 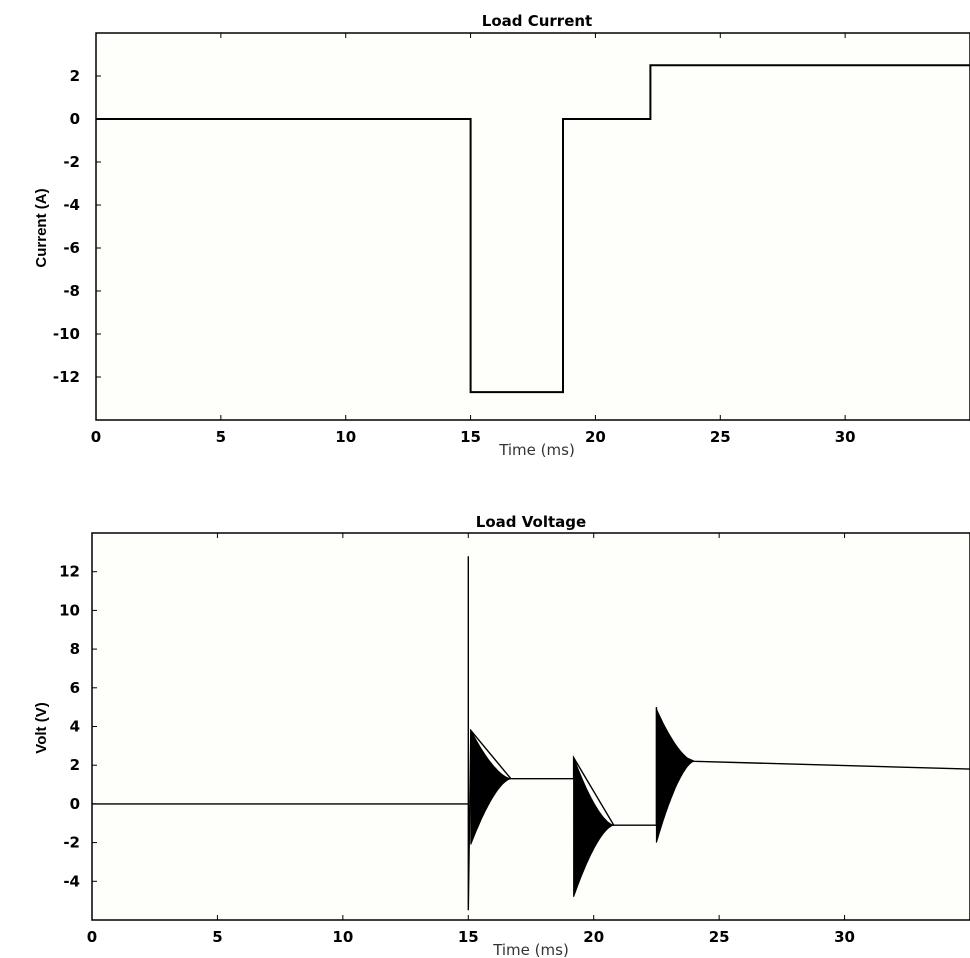 What do you see at coordinates (66, 334) in the screenshot?
I see `load-current-y-tick-label: -10` at bounding box center [66, 334].